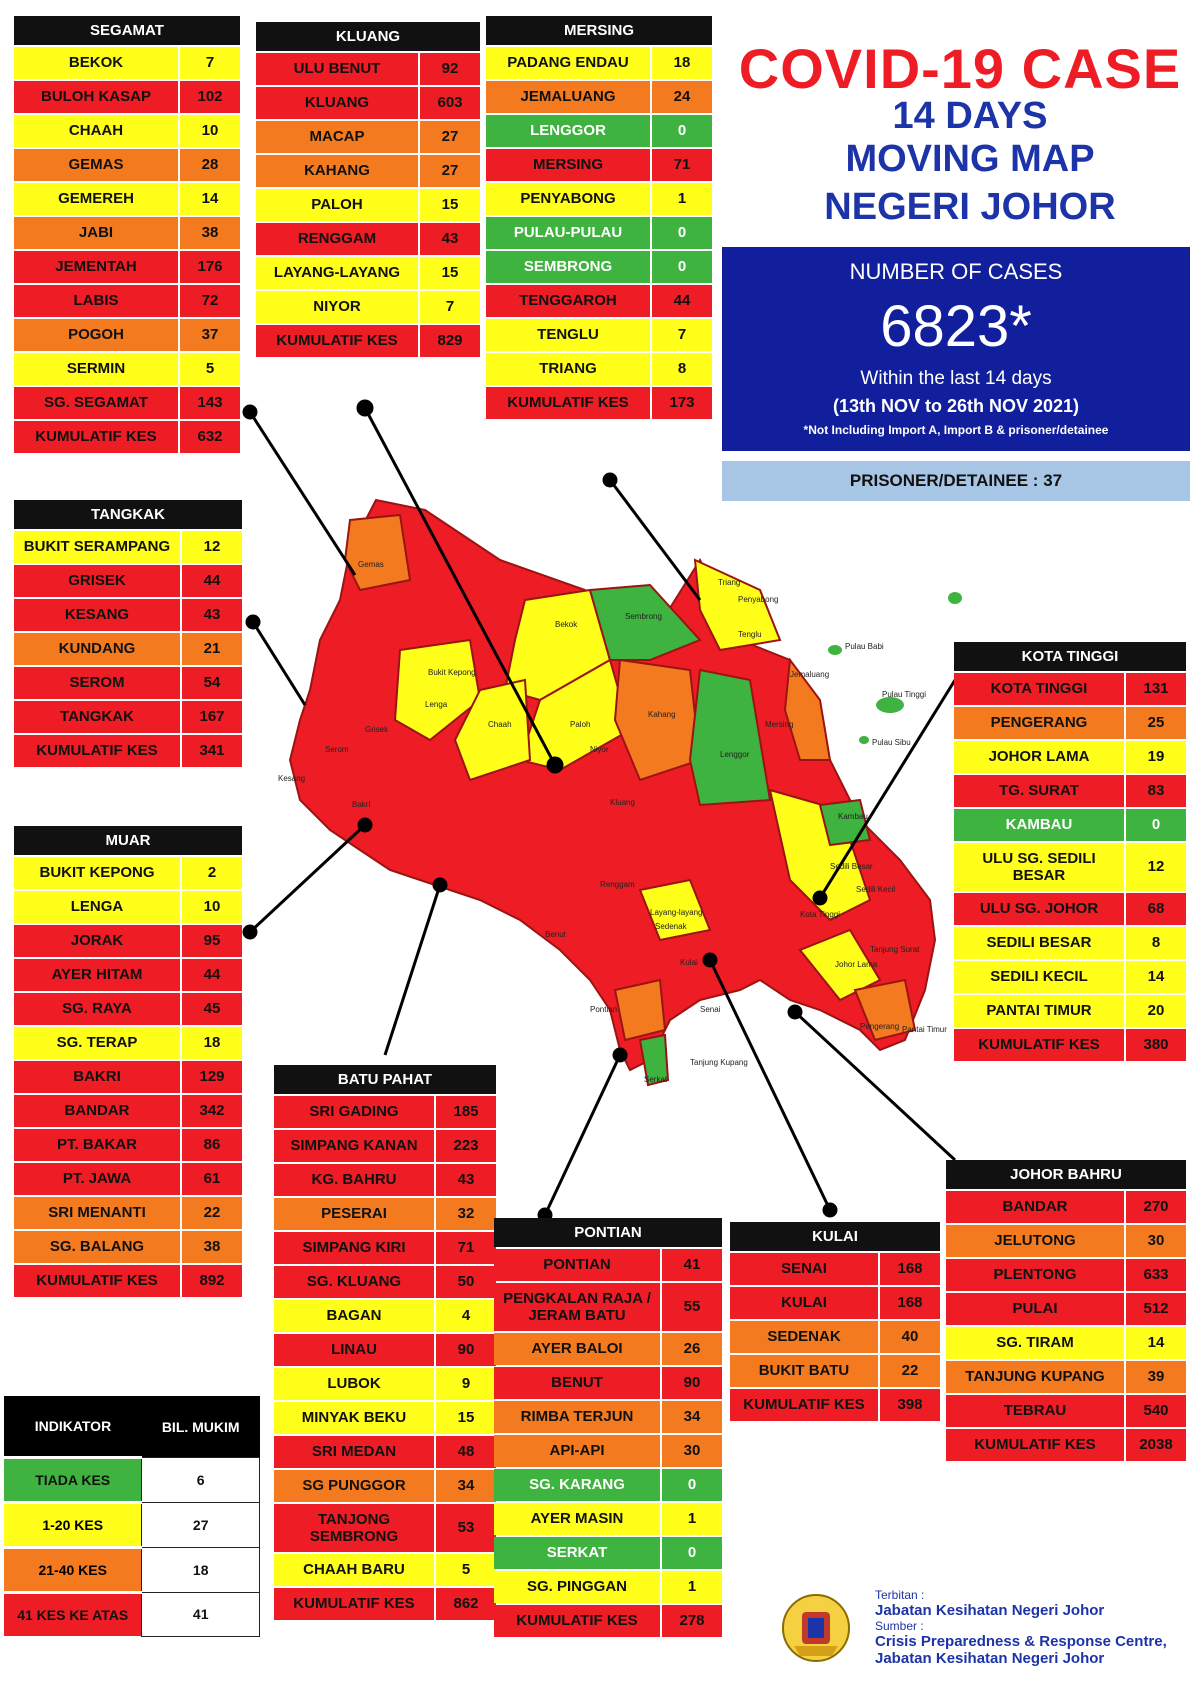 The image size is (1200, 1697). I want to click on case-count: 53, so click(466, 1528).